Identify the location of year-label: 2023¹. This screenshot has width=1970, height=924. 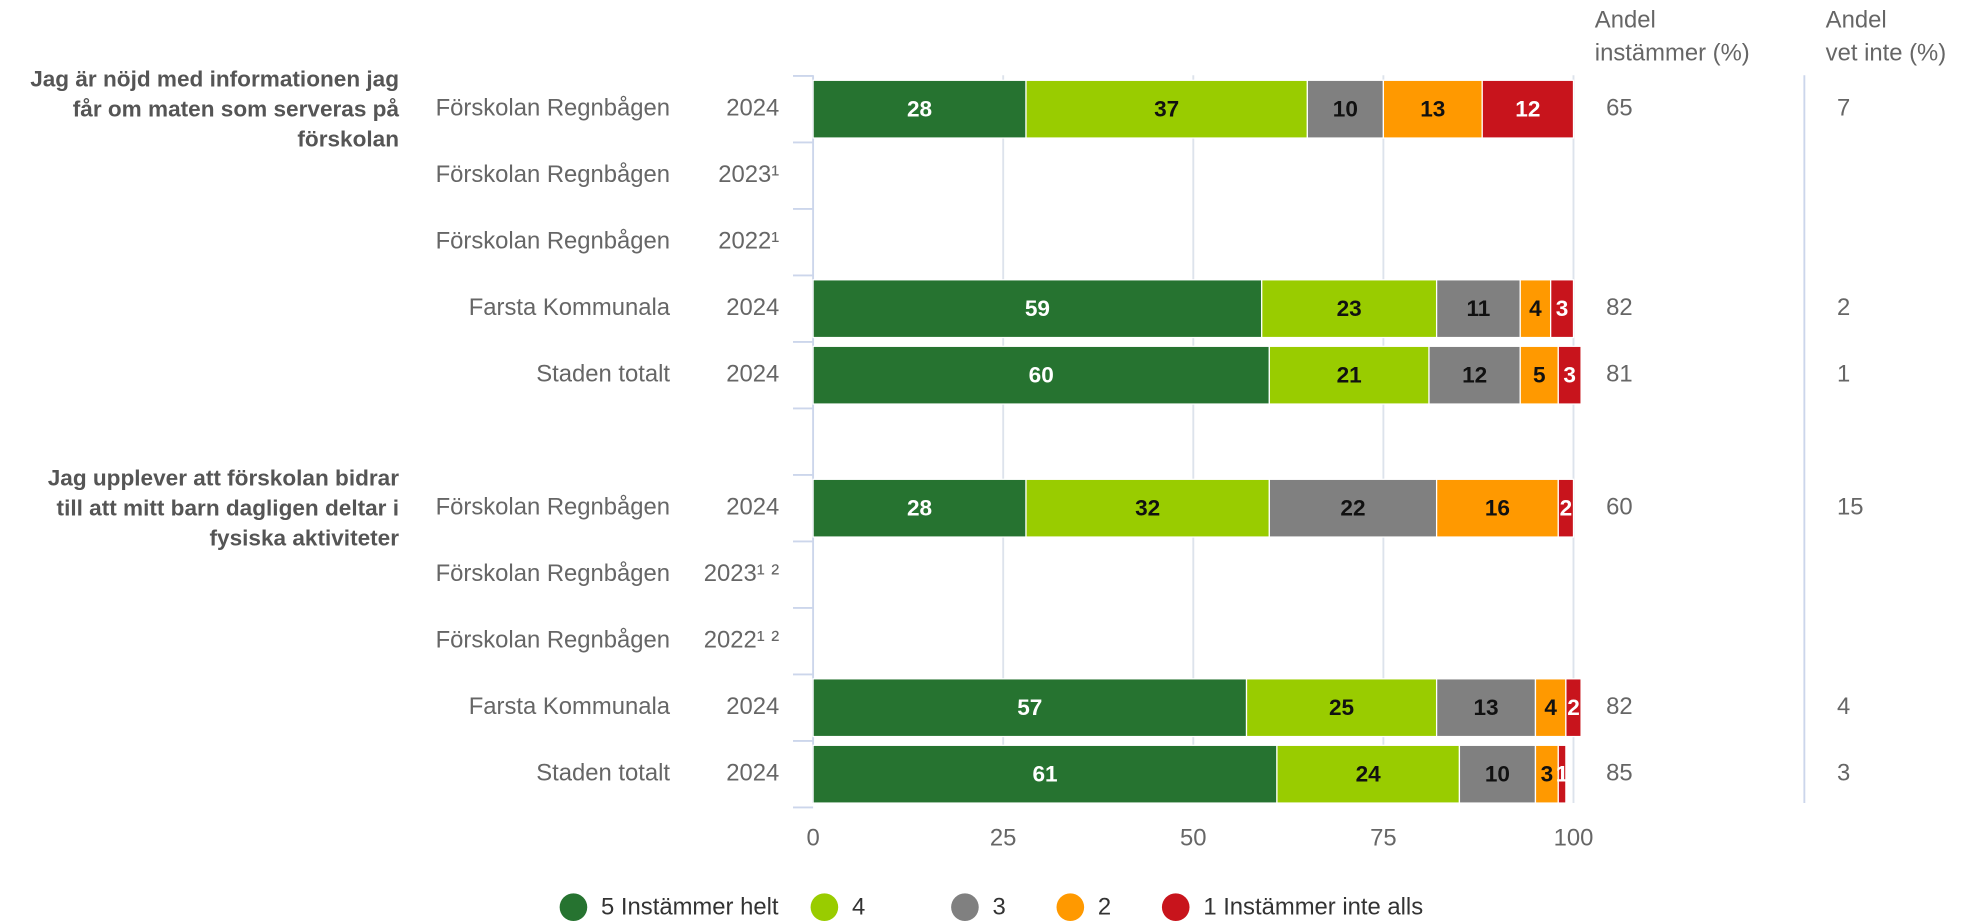
(748, 174).